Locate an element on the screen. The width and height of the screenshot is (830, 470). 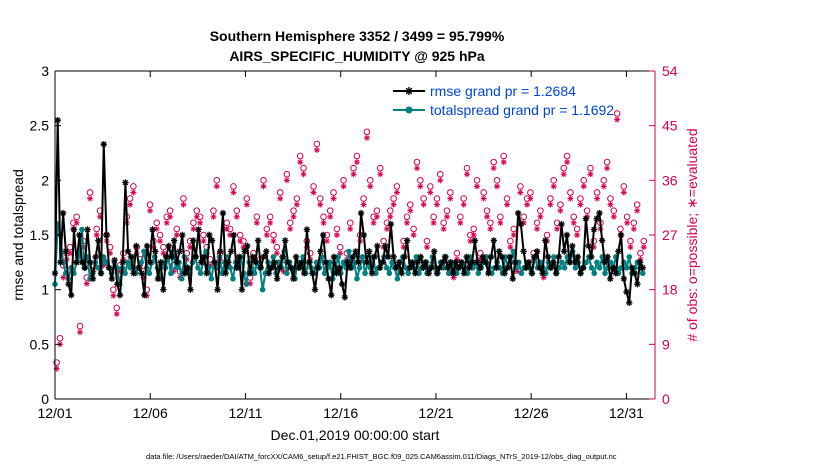
right-tick-label: 18 is located at coordinates (670, 290).